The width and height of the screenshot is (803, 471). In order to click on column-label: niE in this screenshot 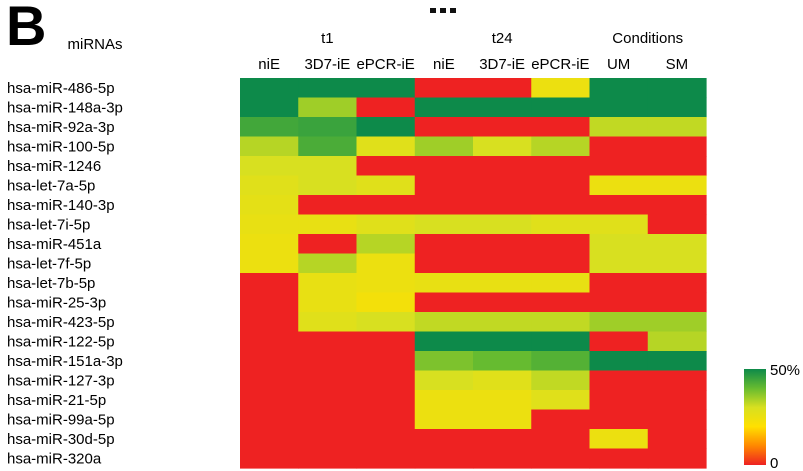, I will do `click(444, 64)`.